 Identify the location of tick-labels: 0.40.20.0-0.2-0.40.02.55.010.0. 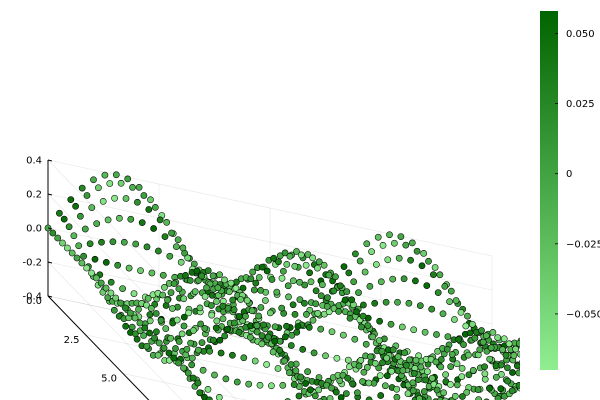
(69, 270).